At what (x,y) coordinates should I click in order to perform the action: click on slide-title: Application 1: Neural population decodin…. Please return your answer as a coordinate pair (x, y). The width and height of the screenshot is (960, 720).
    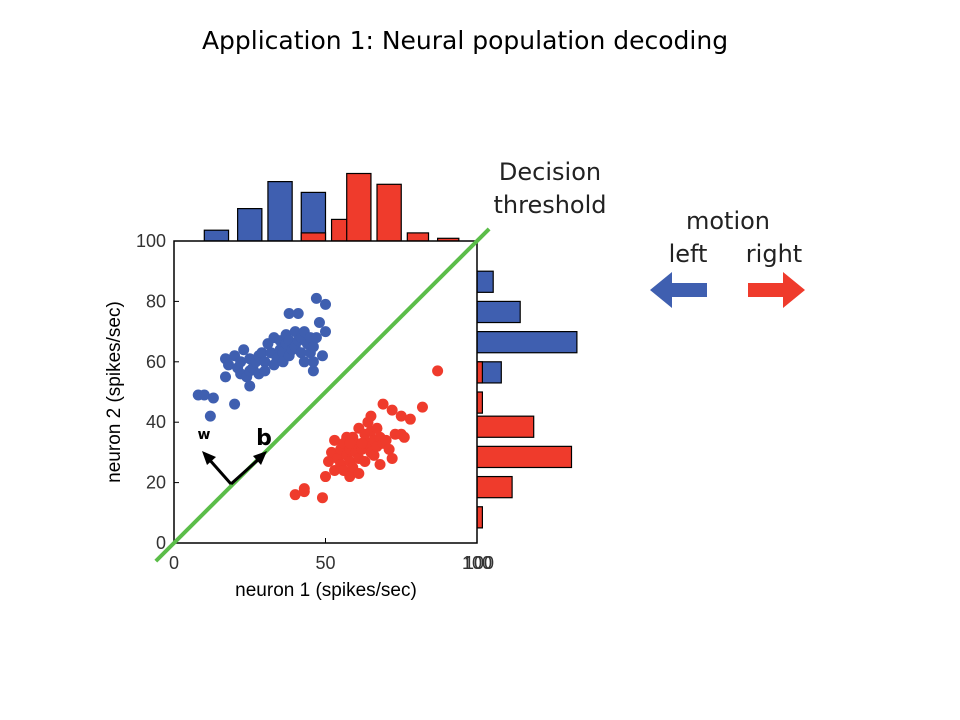
    Looking at the image, I should click on (465, 40).